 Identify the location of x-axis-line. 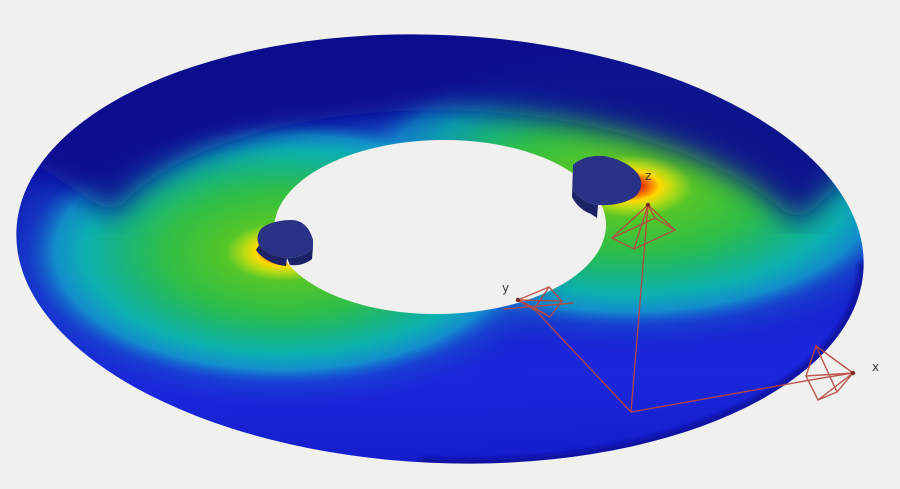
(742, 392).